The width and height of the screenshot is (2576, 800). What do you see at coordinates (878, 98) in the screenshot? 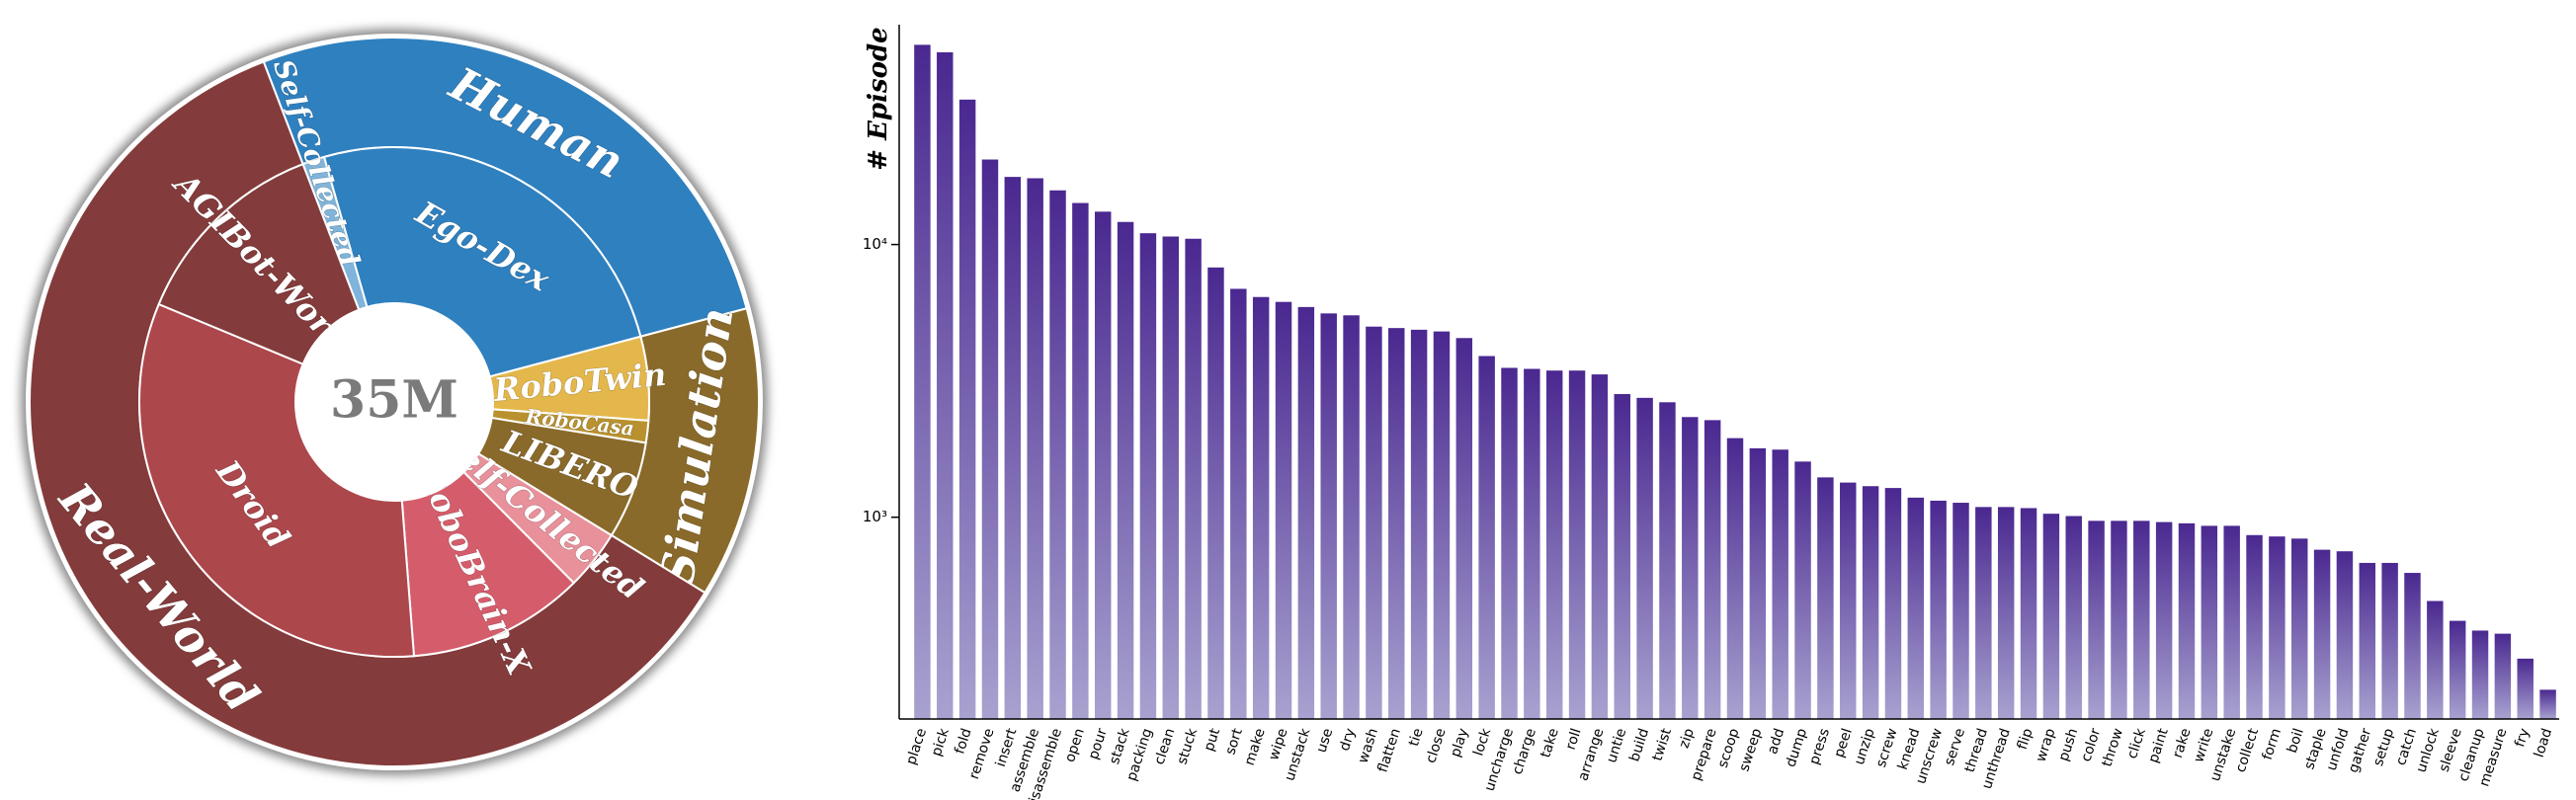
I see `y-axis-title: # Episode` at bounding box center [878, 98].